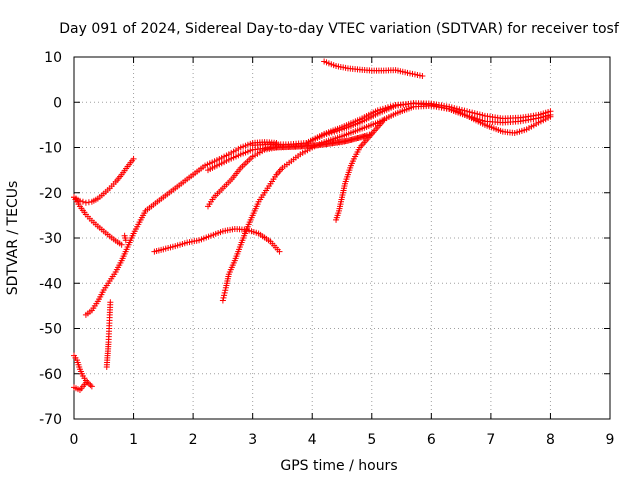  Describe the element at coordinates (610, 440) in the screenshot. I see `x-tick-label: 9` at that location.